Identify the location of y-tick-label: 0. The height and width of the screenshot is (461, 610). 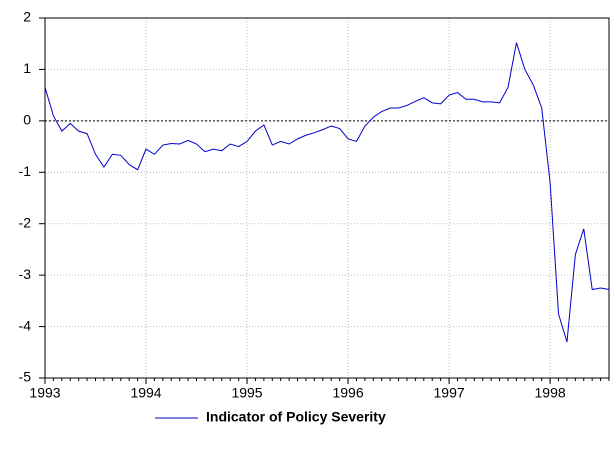
(27, 120).